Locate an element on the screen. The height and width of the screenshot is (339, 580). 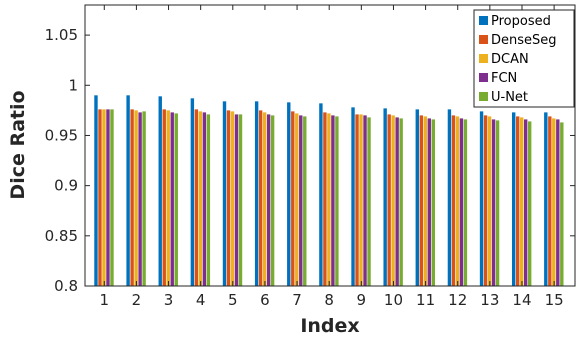
legend-label: DenseSeg is located at coordinates (524, 40).